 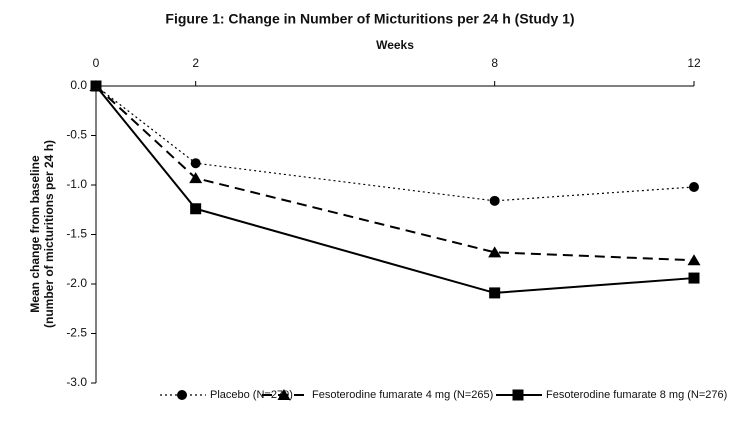 What do you see at coordinates (96, 63) in the screenshot?
I see `x-tick-label: 0` at bounding box center [96, 63].